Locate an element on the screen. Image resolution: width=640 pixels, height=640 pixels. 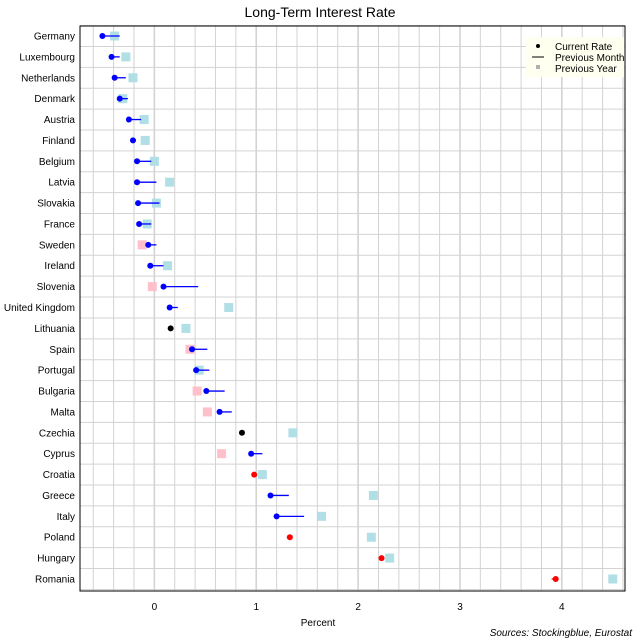
category-label: Czechia is located at coordinates (57, 433).